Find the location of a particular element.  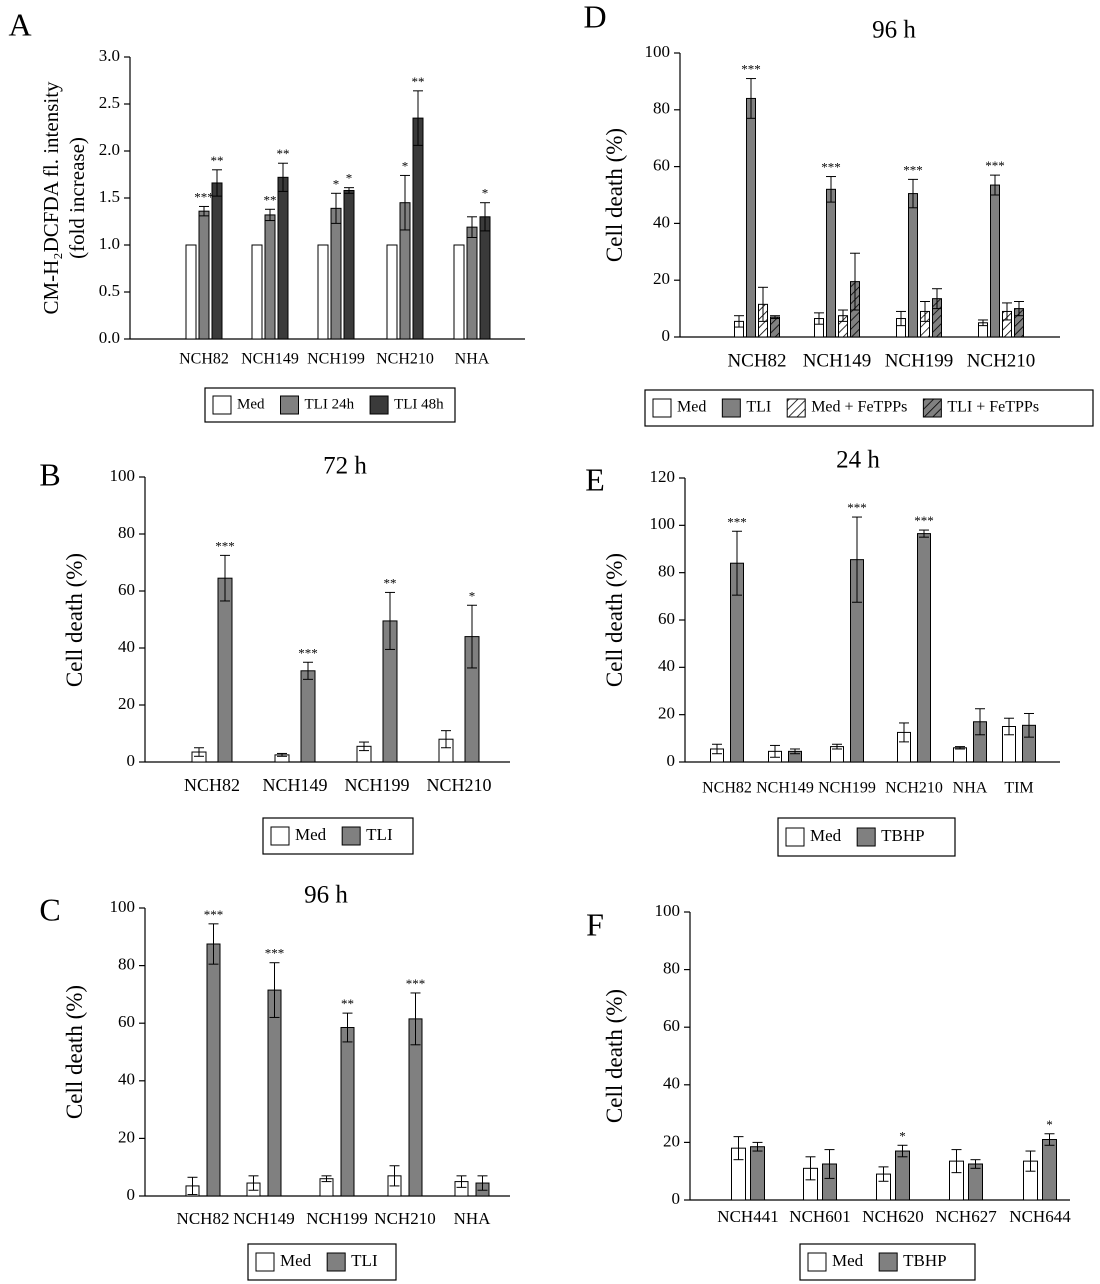

x-category-label: NCH627 is located at coordinates (966, 1216).